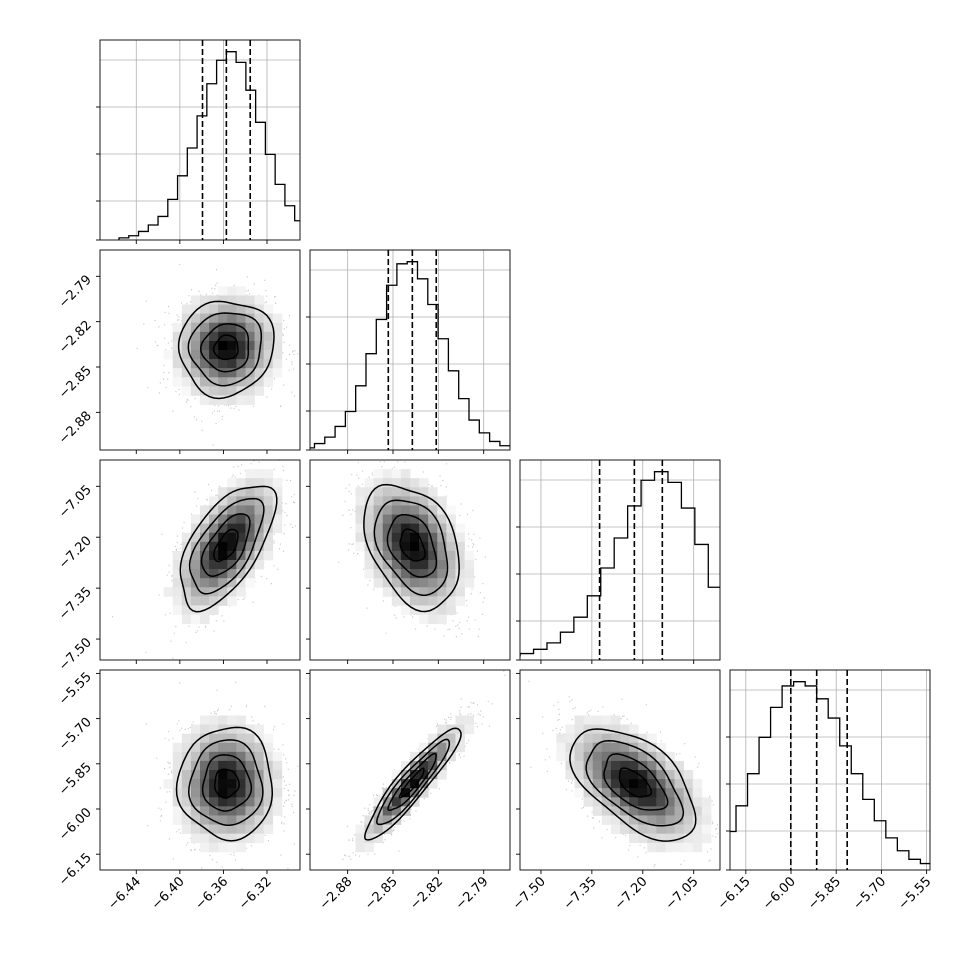 The image size is (970, 970). What do you see at coordinates (75, 337) in the screenshot?
I see `y-tick-label: −2.82` at bounding box center [75, 337].